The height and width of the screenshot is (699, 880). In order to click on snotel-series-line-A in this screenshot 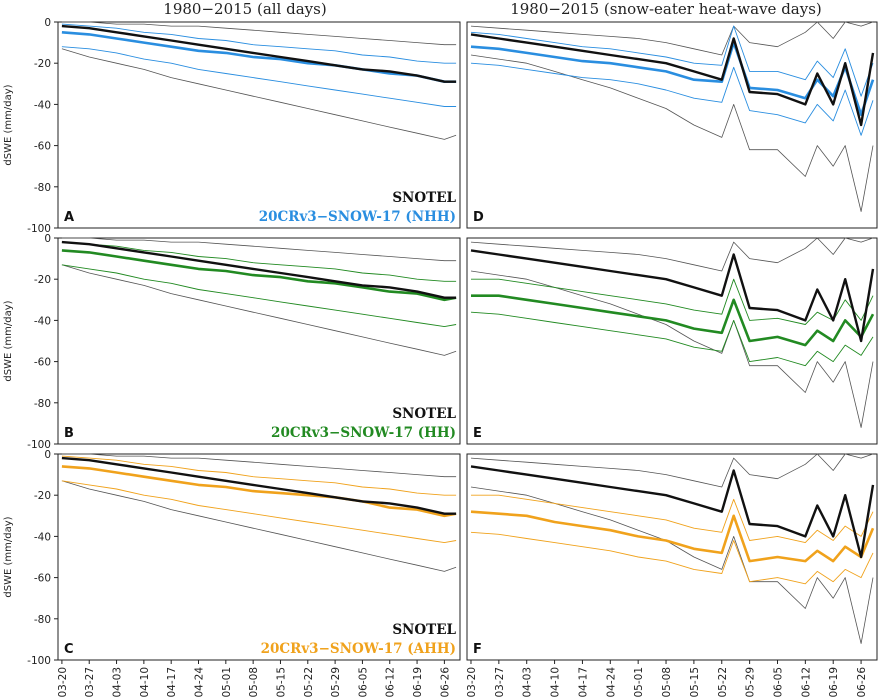, I will do `click(259, 53)`.